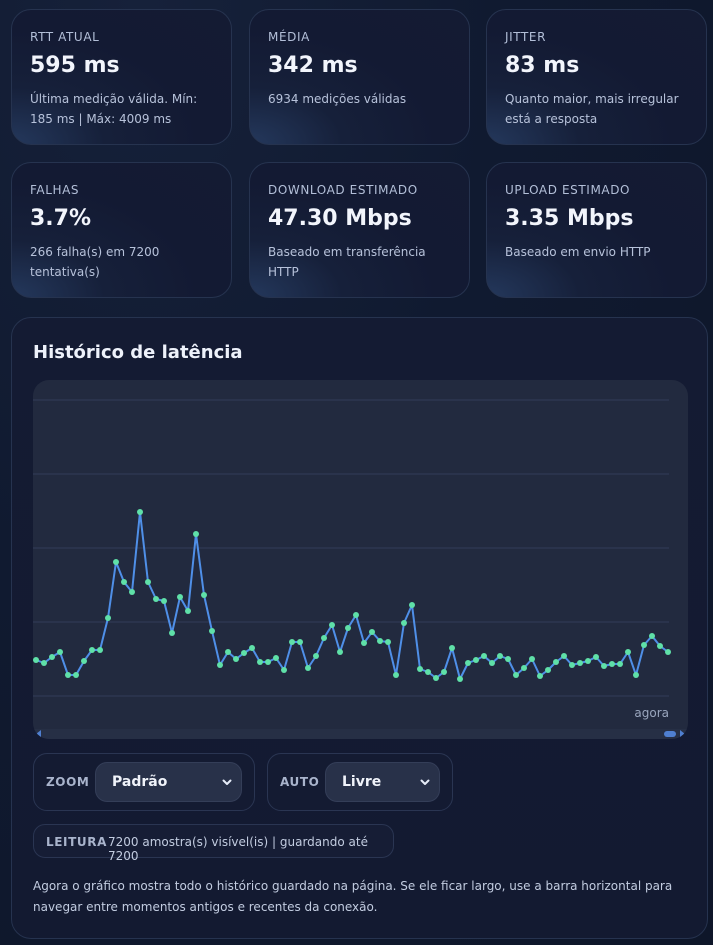 This screenshot has width=713, height=945. I want to click on card-label: MÉDIA, so click(289, 37).